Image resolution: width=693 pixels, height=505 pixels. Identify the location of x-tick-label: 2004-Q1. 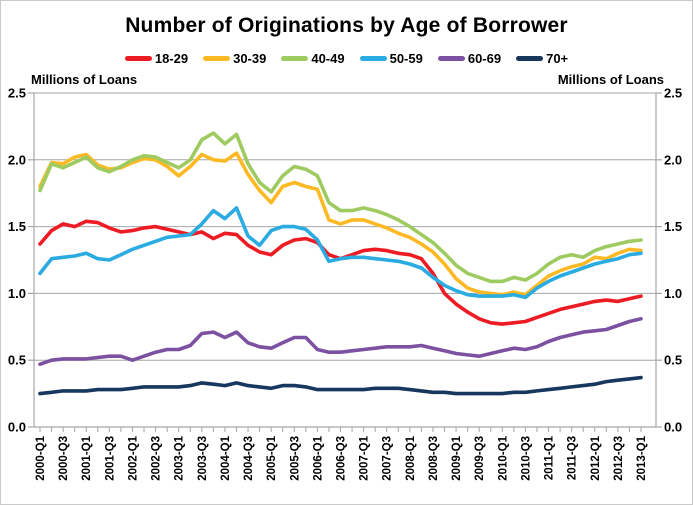
(226, 457).